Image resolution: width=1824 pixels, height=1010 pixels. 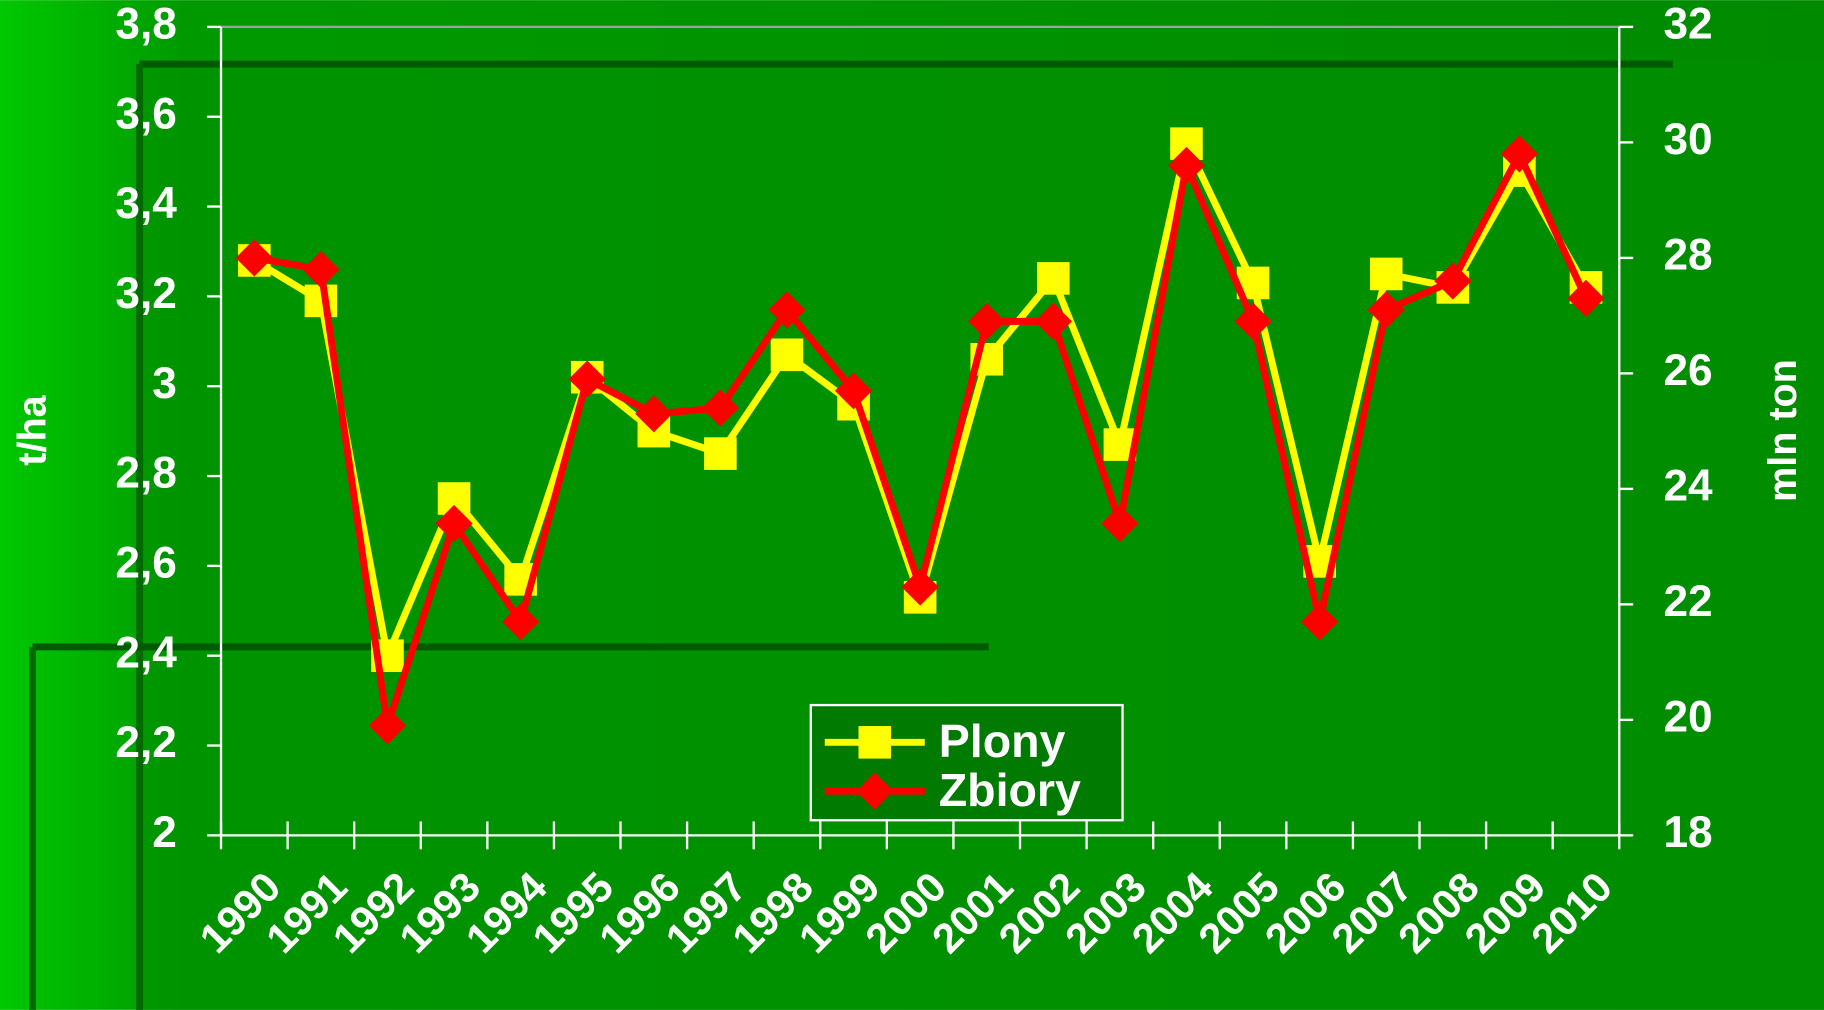 I want to click on y2-tick-label: 24, so click(x=1688, y=486).